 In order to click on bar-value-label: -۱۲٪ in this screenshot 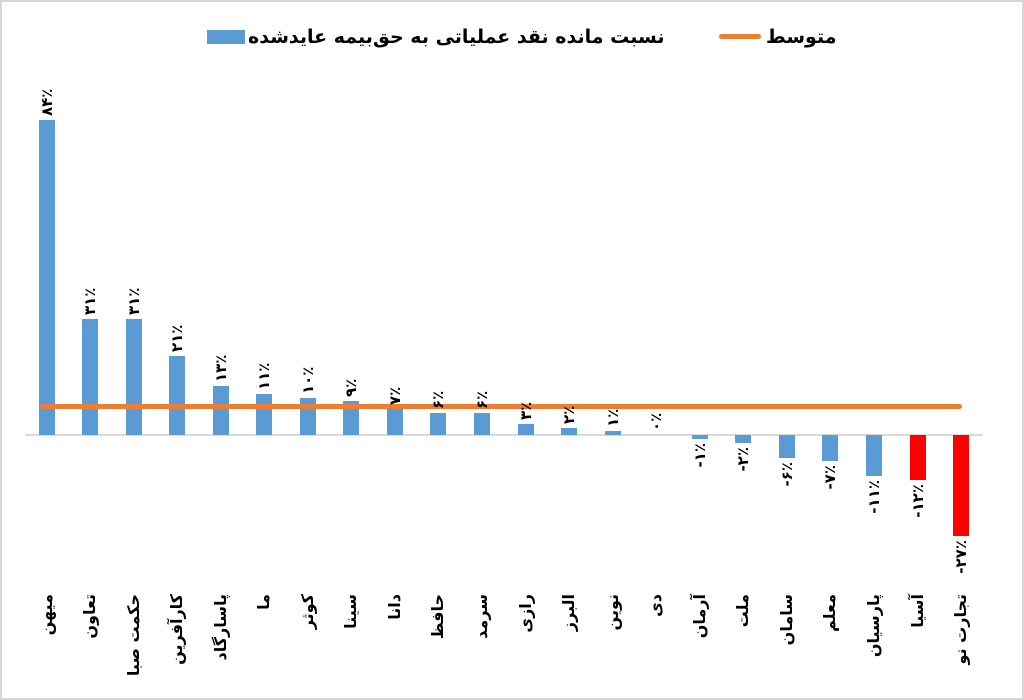, I will do `click(917, 501)`.